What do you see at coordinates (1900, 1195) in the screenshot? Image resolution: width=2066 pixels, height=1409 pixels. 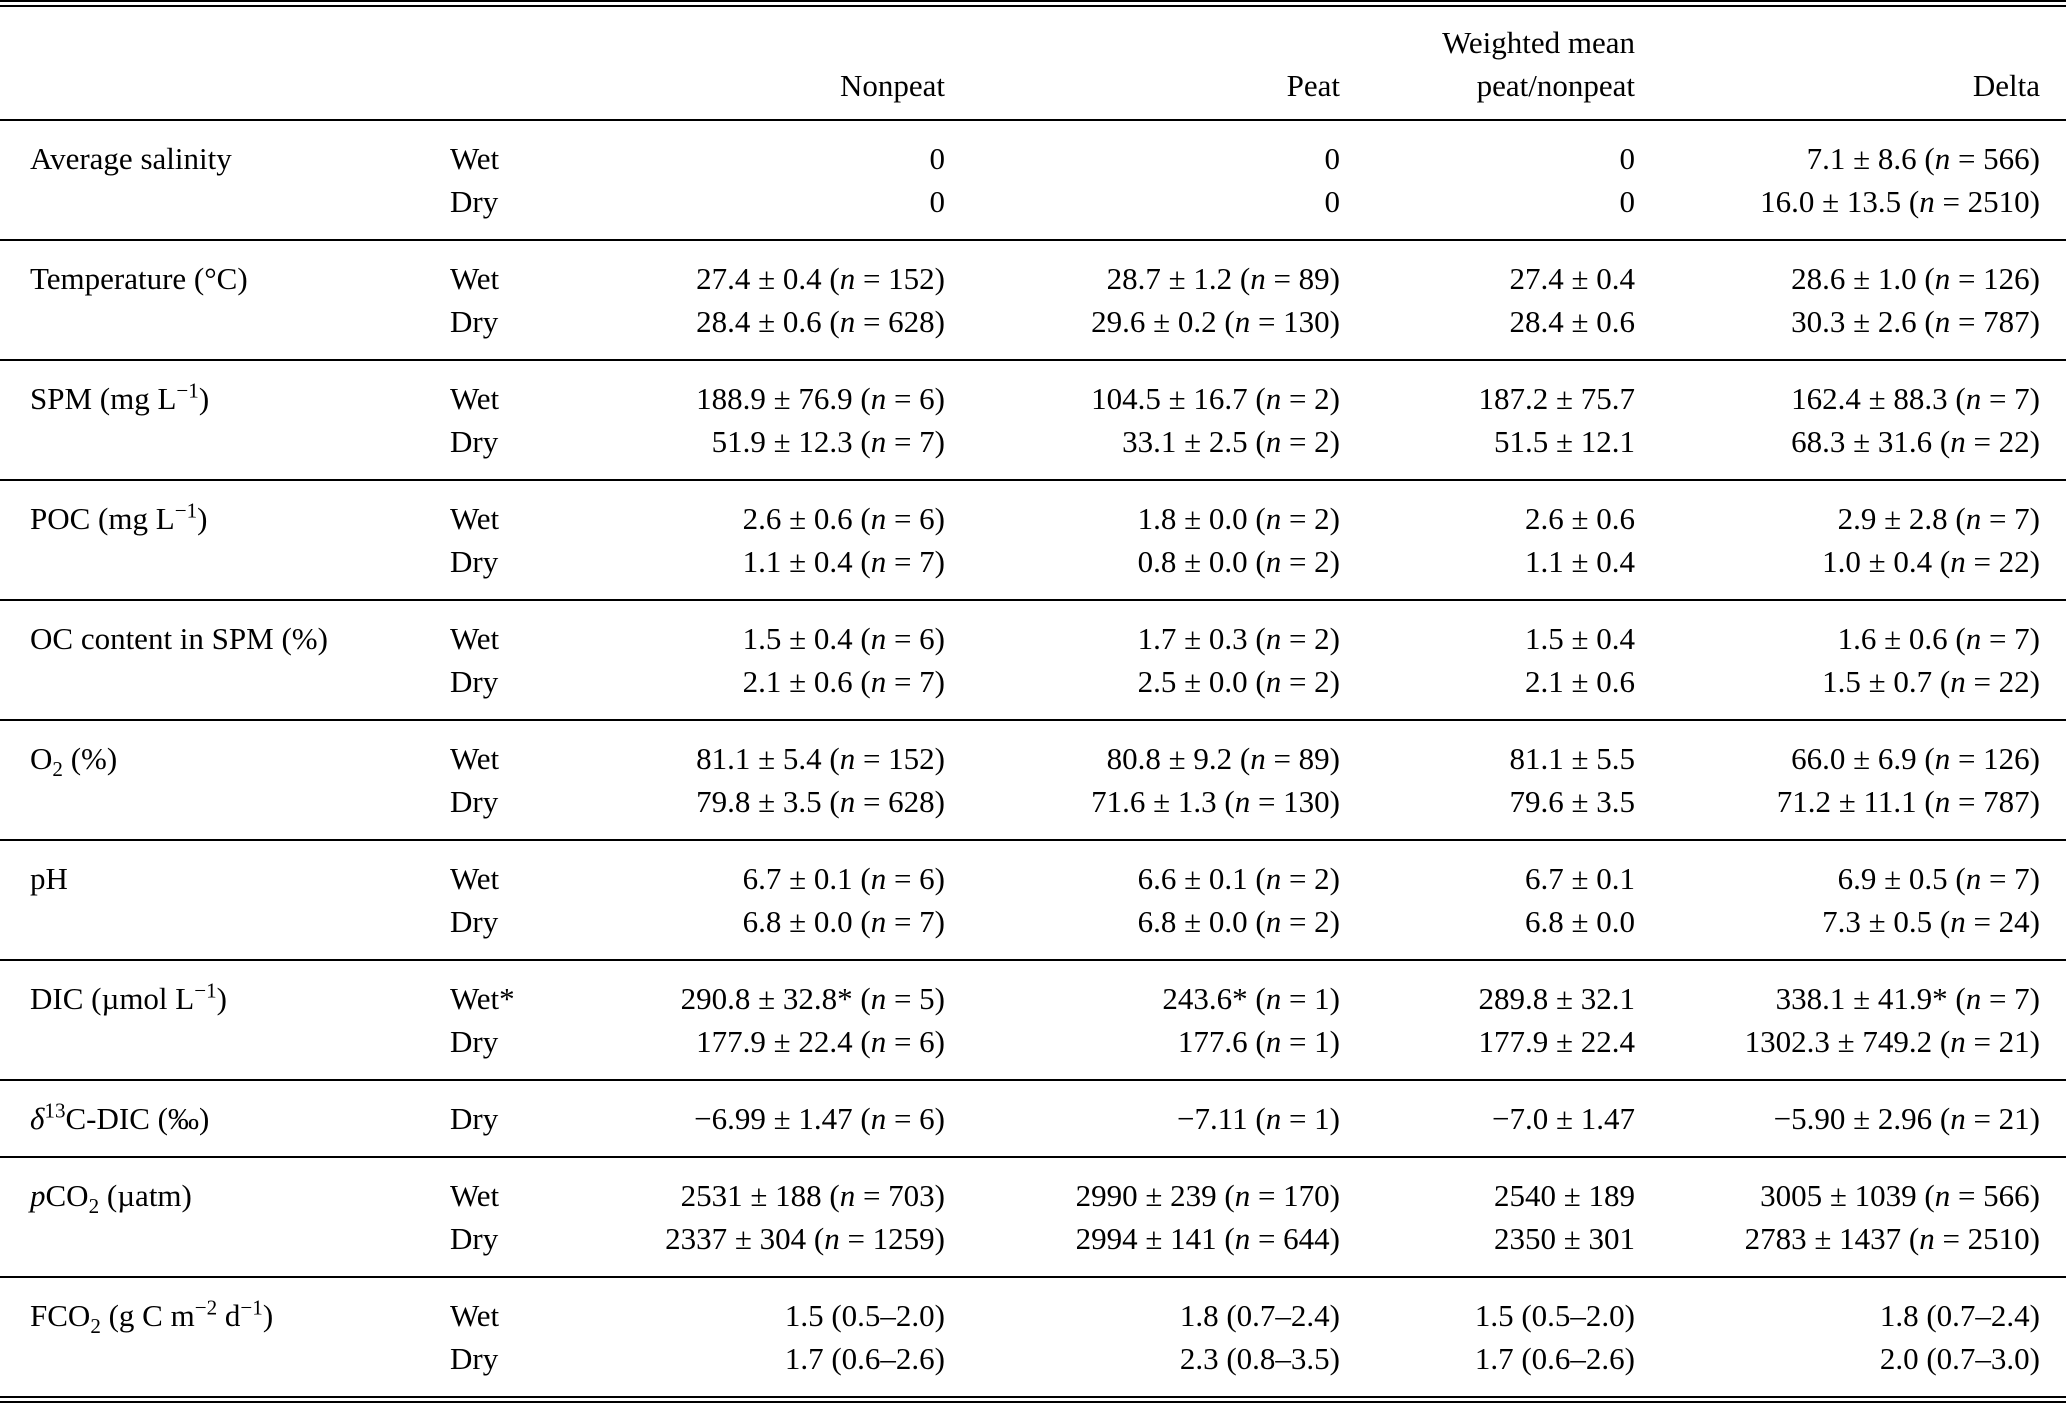 I see `cell-delta: 3005 ± 1039 (n = 566)` at bounding box center [1900, 1195].